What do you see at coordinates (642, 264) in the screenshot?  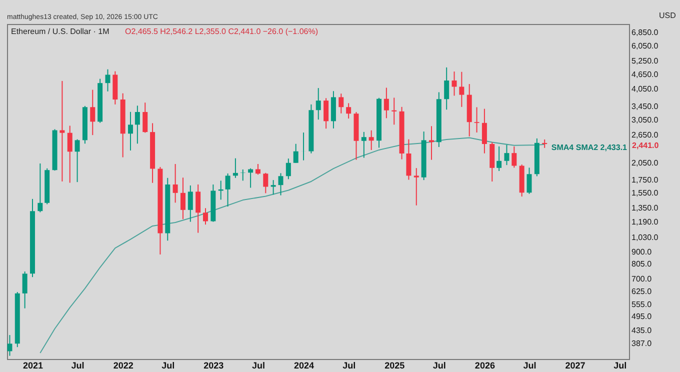 I see `y-tick-label: 805.0` at bounding box center [642, 264].